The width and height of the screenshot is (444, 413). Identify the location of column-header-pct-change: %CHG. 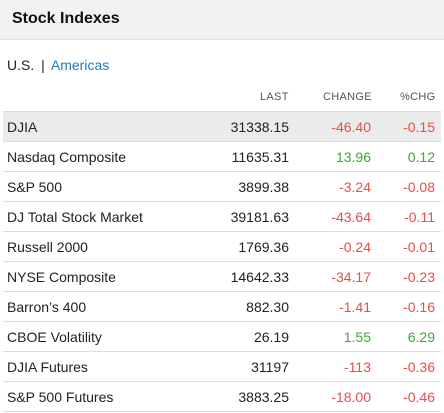
(418, 97).